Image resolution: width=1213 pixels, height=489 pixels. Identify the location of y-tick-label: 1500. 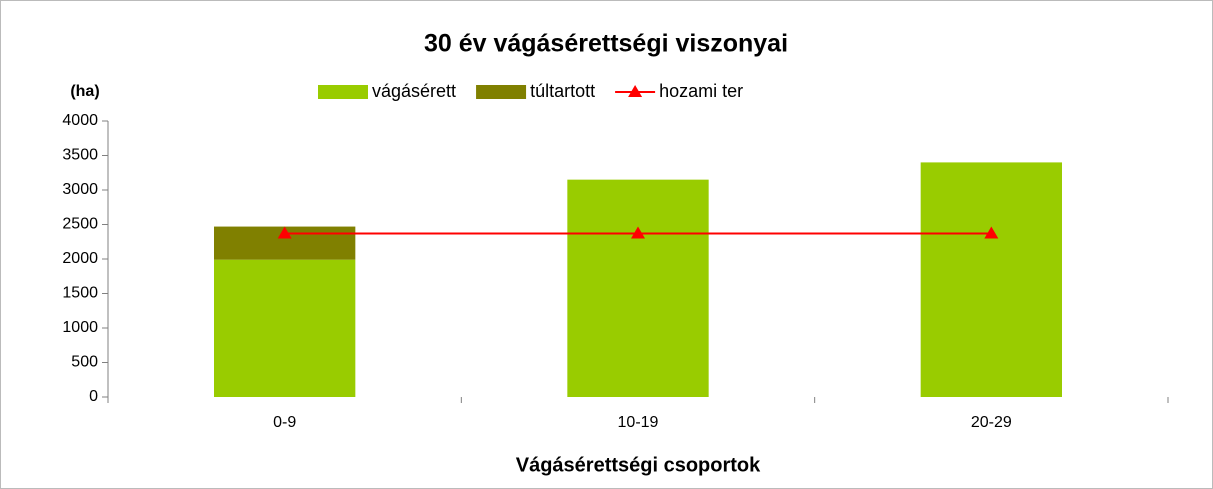
(80, 293).